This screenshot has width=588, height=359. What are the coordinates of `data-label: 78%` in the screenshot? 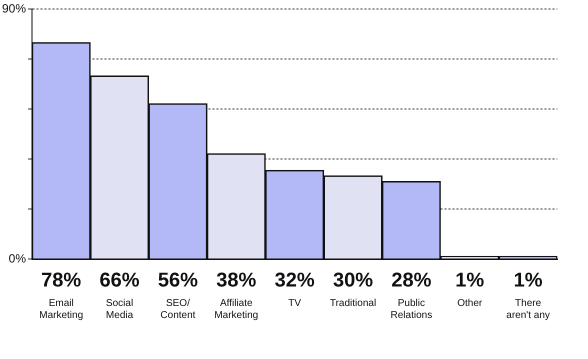 It's located at (61, 281).